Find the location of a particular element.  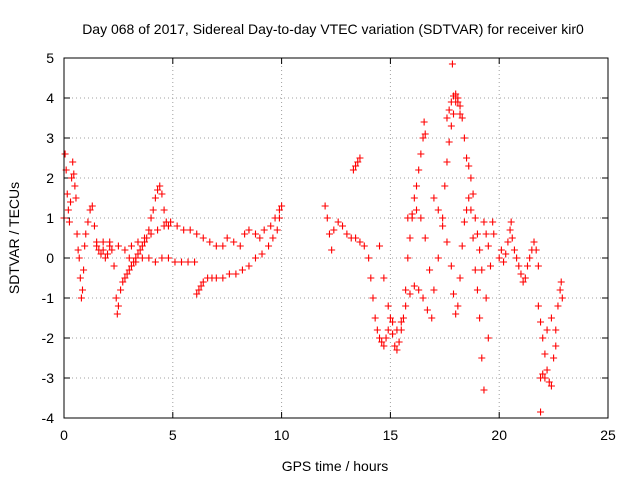

y-tick-label: -3 is located at coordinates (48, 378).